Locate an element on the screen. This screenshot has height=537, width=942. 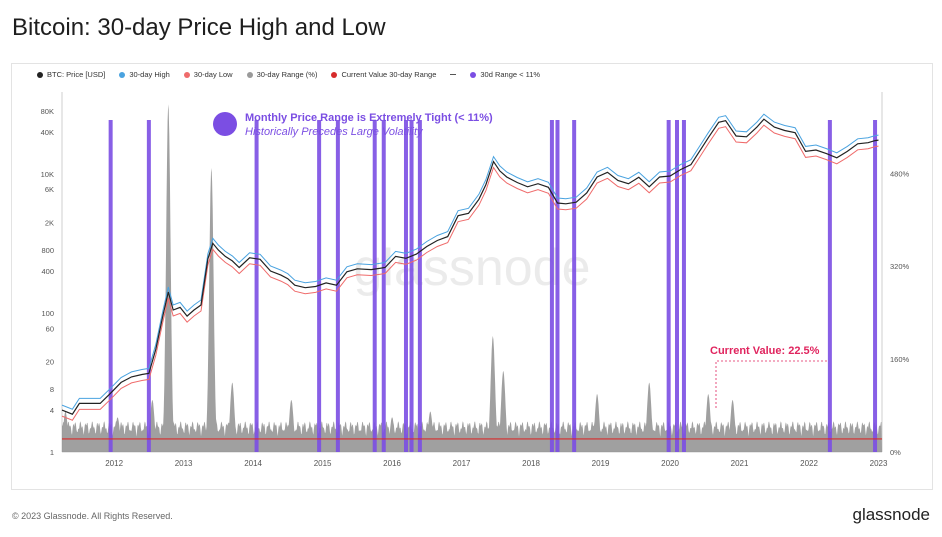
x-tick-label: 2014 is located at coordinates (253, 463).